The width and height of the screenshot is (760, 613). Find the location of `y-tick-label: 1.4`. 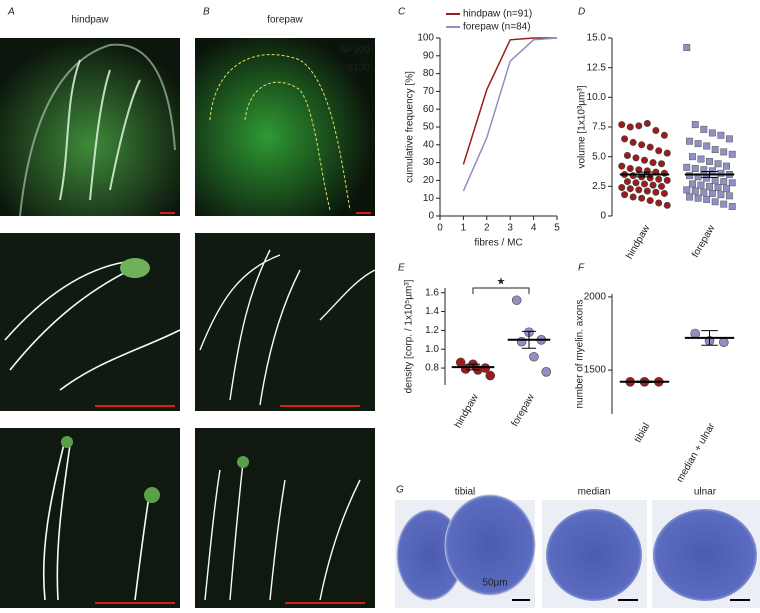

y-tick-label: 1.4 is located at coordinates (432, 311).